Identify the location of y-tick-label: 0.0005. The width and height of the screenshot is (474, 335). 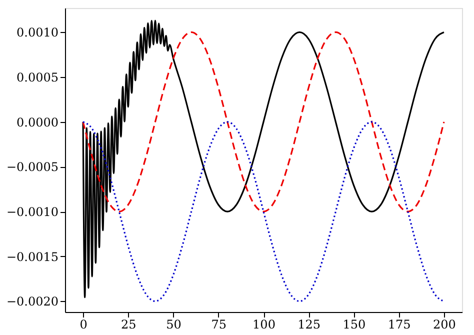
(37, 77).